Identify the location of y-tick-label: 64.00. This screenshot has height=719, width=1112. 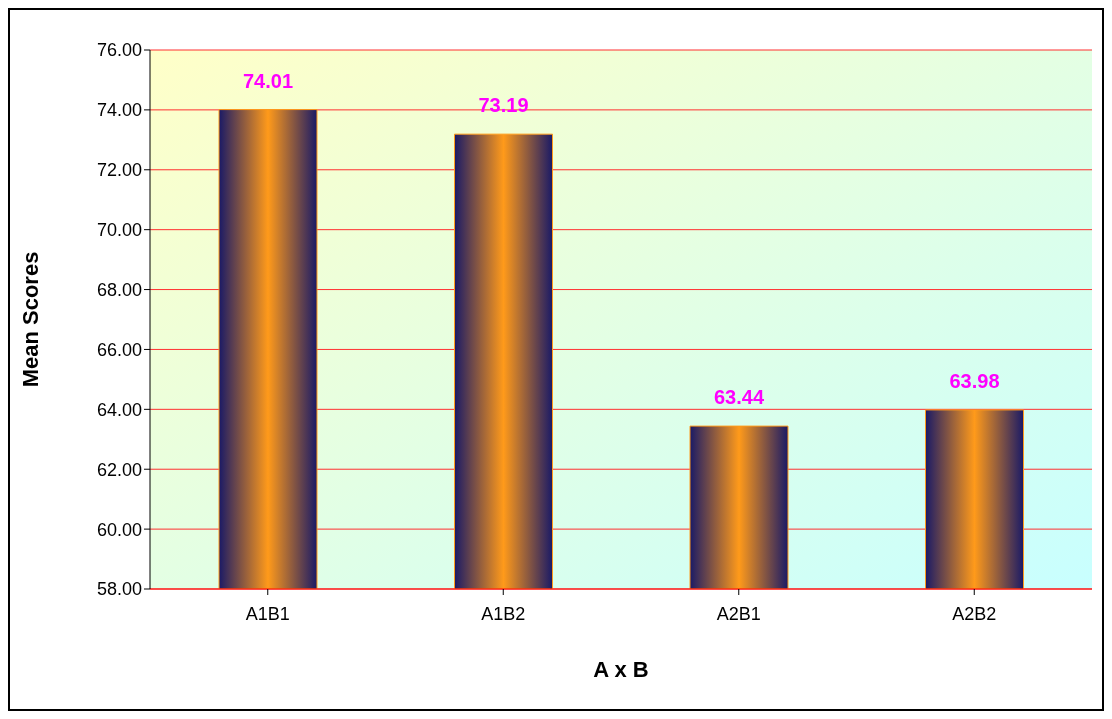
(119, 409).